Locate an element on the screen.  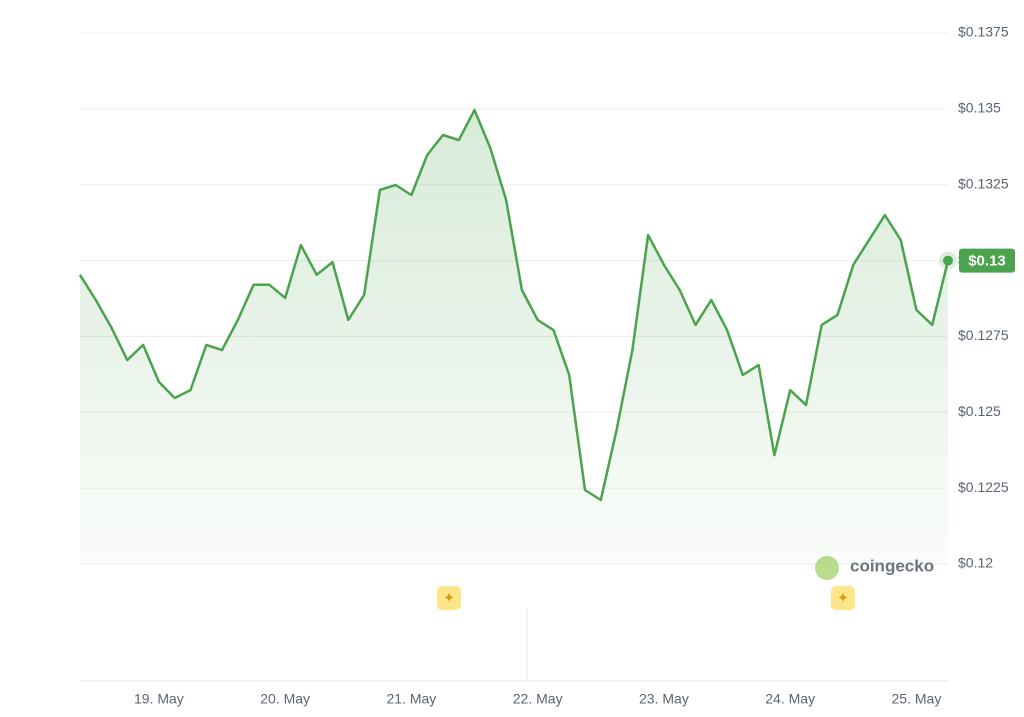
x-tick-label: 21. May is located at coordinates (412, 699).